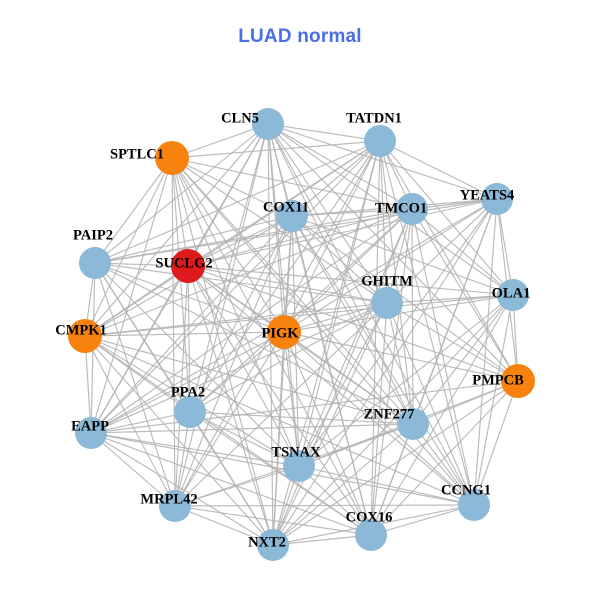 The height and width of the screenshot is (600, 600). I want to click on node-circle-tatdn1, so click(380, 141).